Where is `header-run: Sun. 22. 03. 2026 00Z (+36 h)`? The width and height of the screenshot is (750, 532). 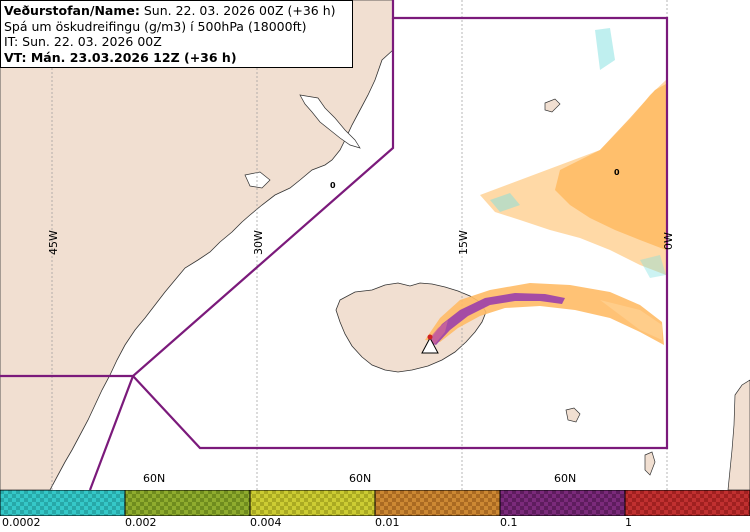
header-run: Sun. 22. 03. 2026 00Z (+36 h) is located at coordinates (239, 10).